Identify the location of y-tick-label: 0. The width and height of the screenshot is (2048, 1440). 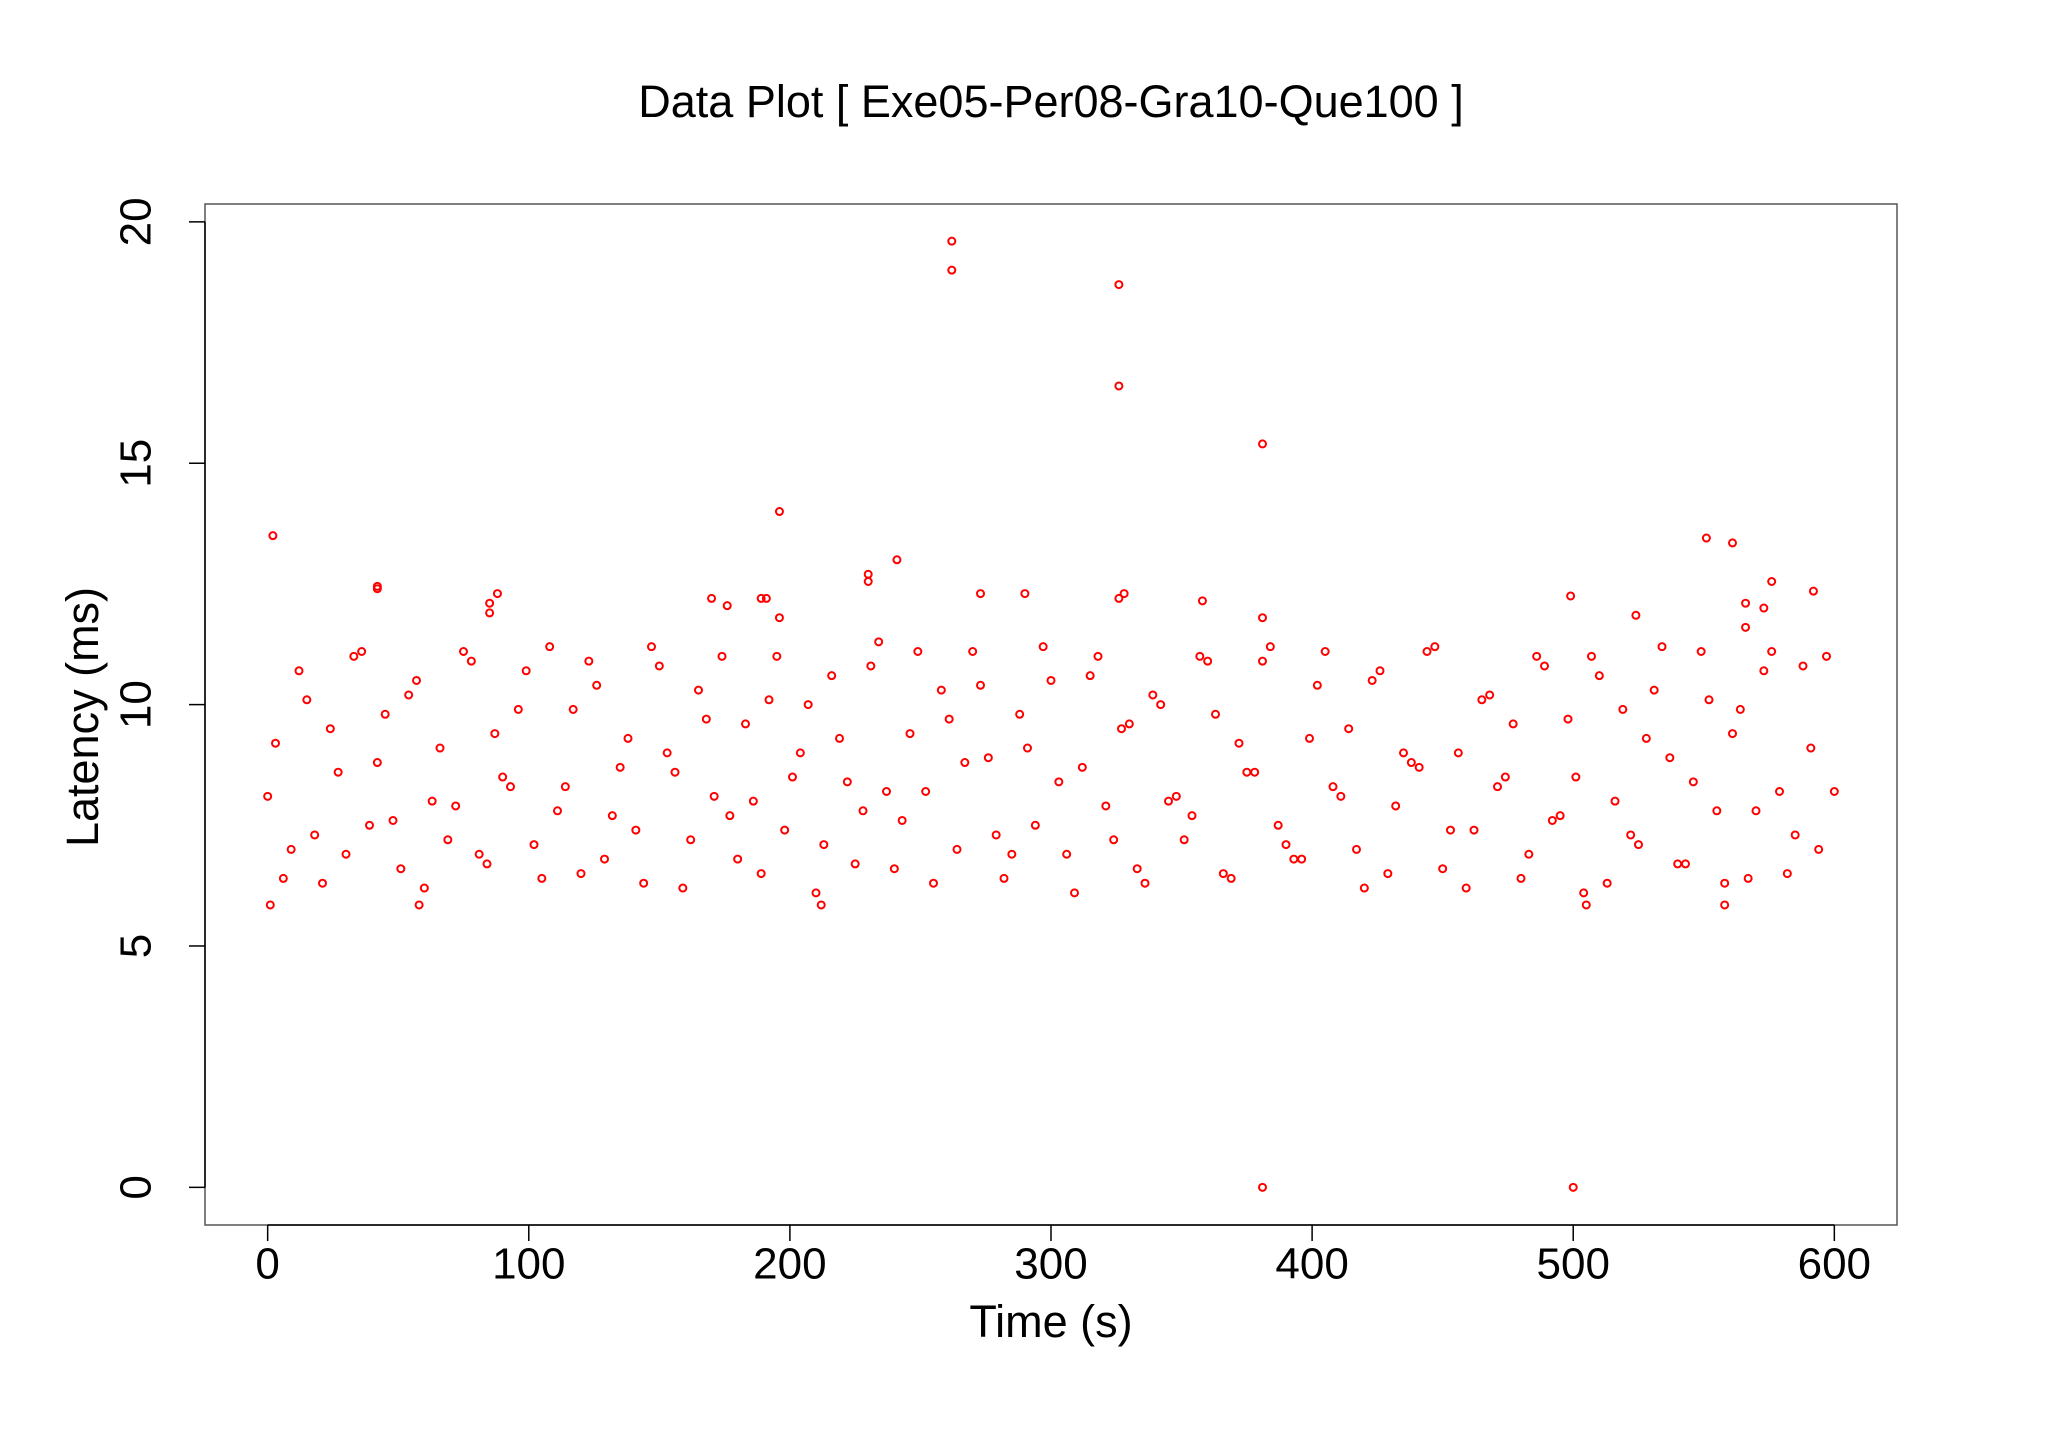
(136, 1187).